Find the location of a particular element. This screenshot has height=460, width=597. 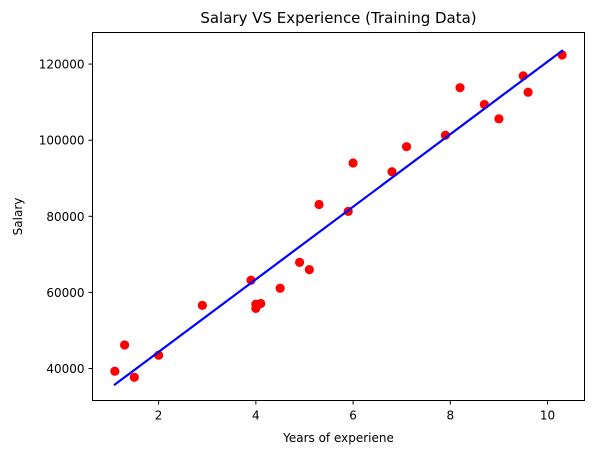

x-tick-label: 2 is located at coordinates (159, 416).